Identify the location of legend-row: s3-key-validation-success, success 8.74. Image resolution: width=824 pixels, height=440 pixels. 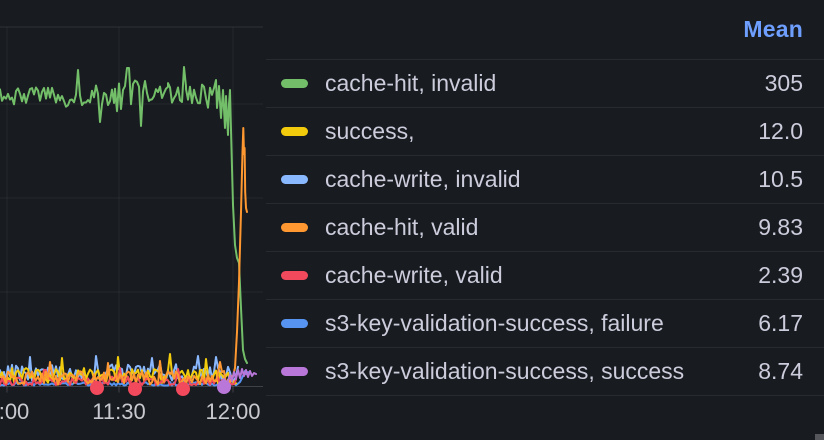
(545, 371).